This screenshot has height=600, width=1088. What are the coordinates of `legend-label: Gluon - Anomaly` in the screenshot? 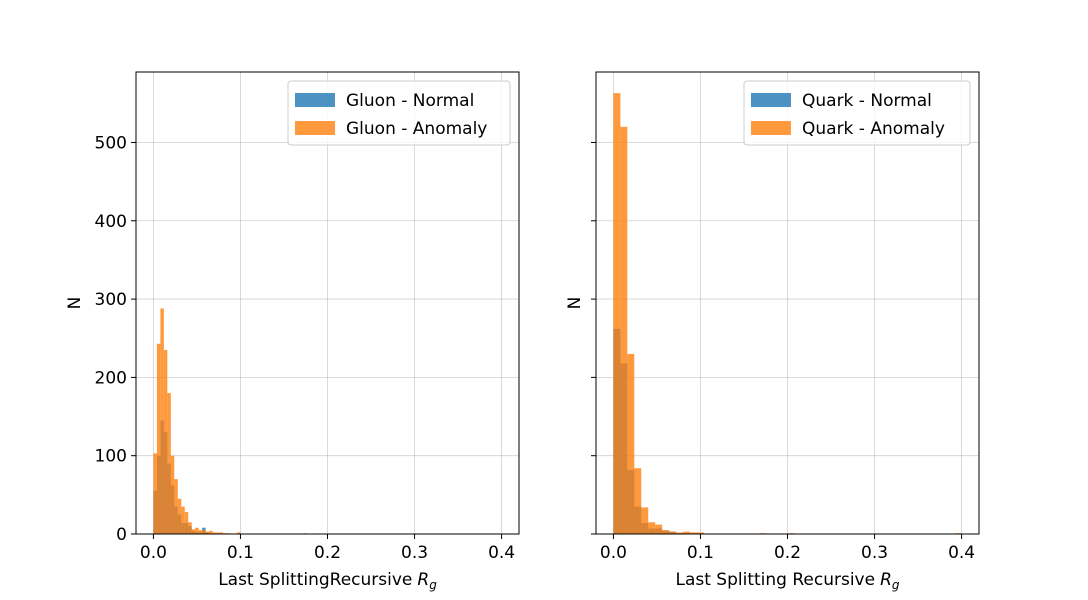 It's located at (416, 129).